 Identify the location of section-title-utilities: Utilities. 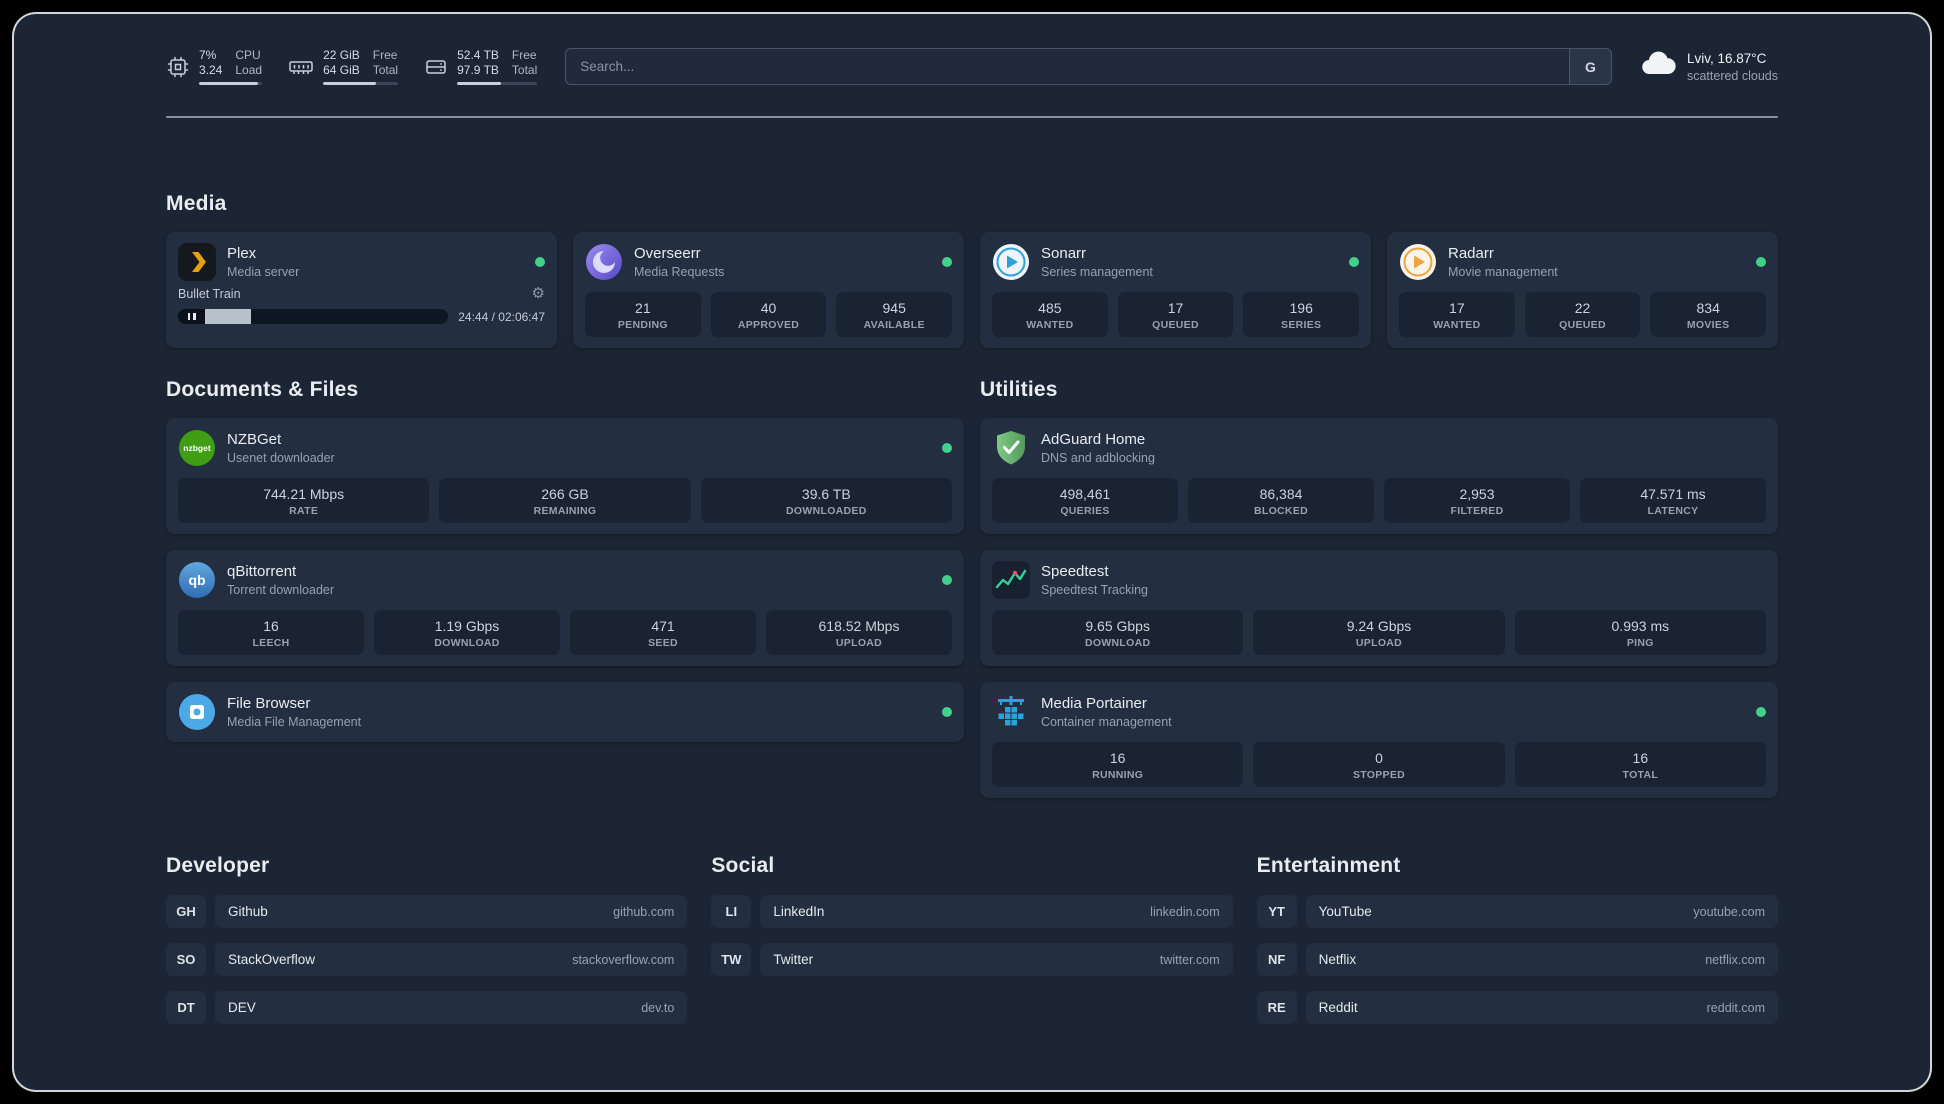
(1019, 389).